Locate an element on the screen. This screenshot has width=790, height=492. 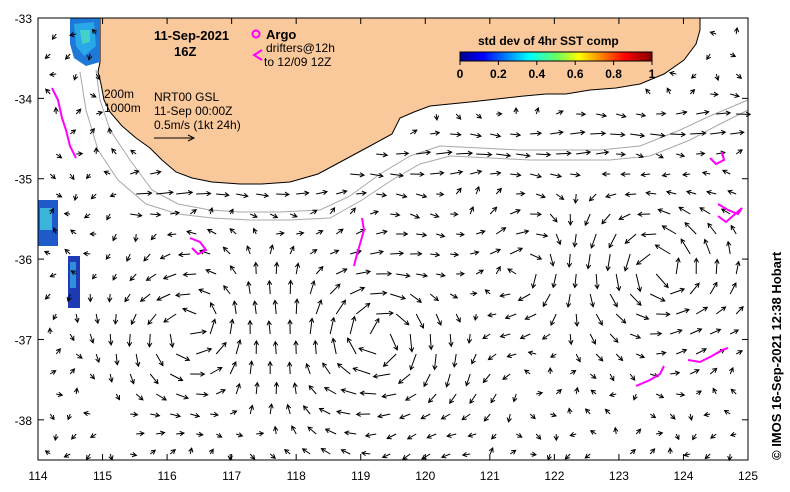
argo-label: Argo is located at coordinates (281, 34).